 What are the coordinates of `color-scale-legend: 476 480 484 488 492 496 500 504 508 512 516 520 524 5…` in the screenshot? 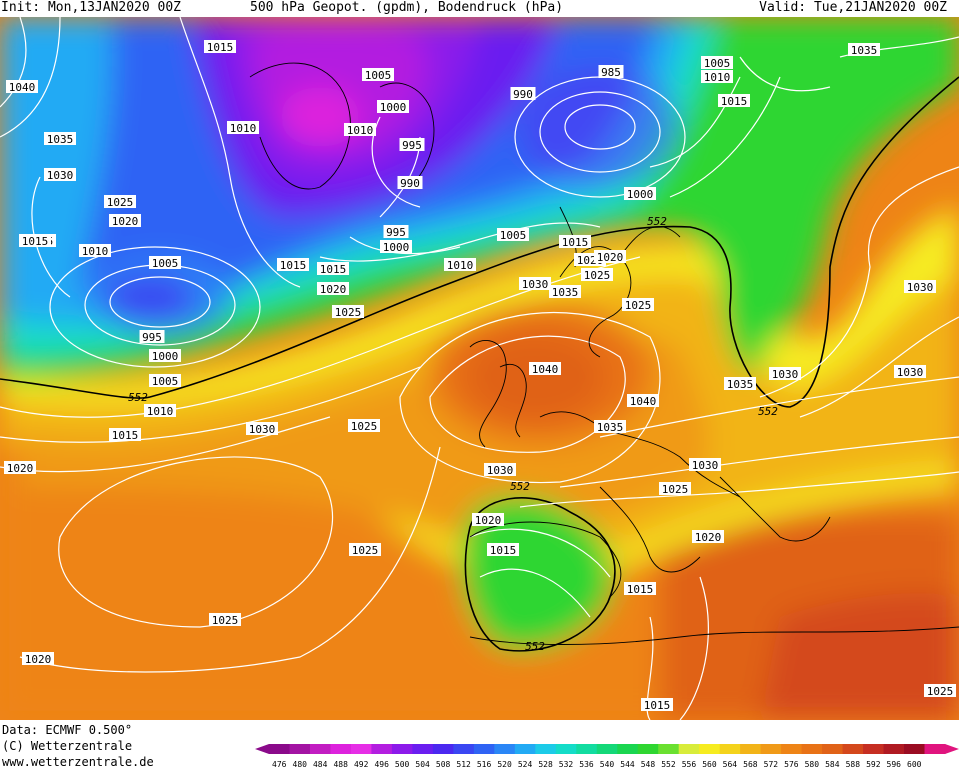 It's located at (607, 756).